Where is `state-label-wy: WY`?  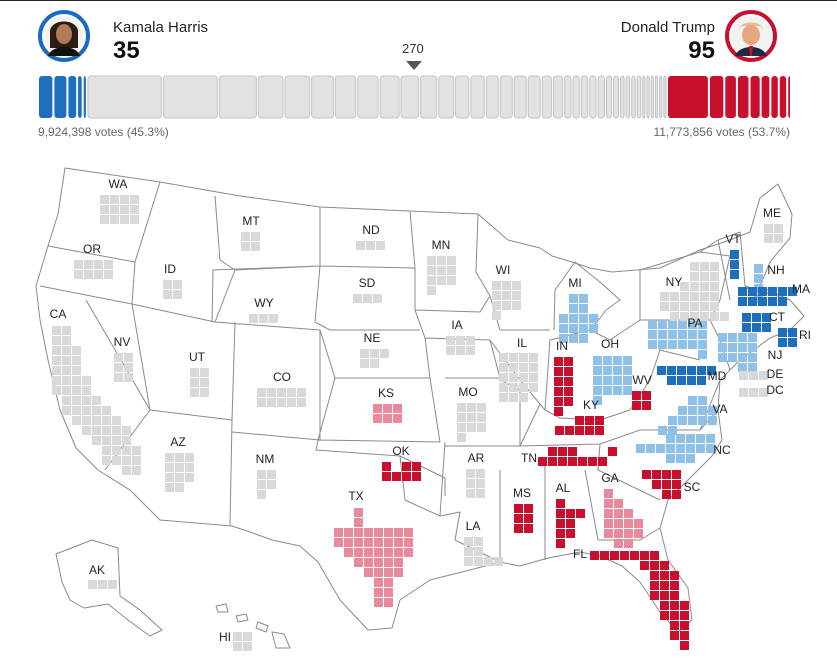
state-label-wy: WY is located at coordinates (263, 303).